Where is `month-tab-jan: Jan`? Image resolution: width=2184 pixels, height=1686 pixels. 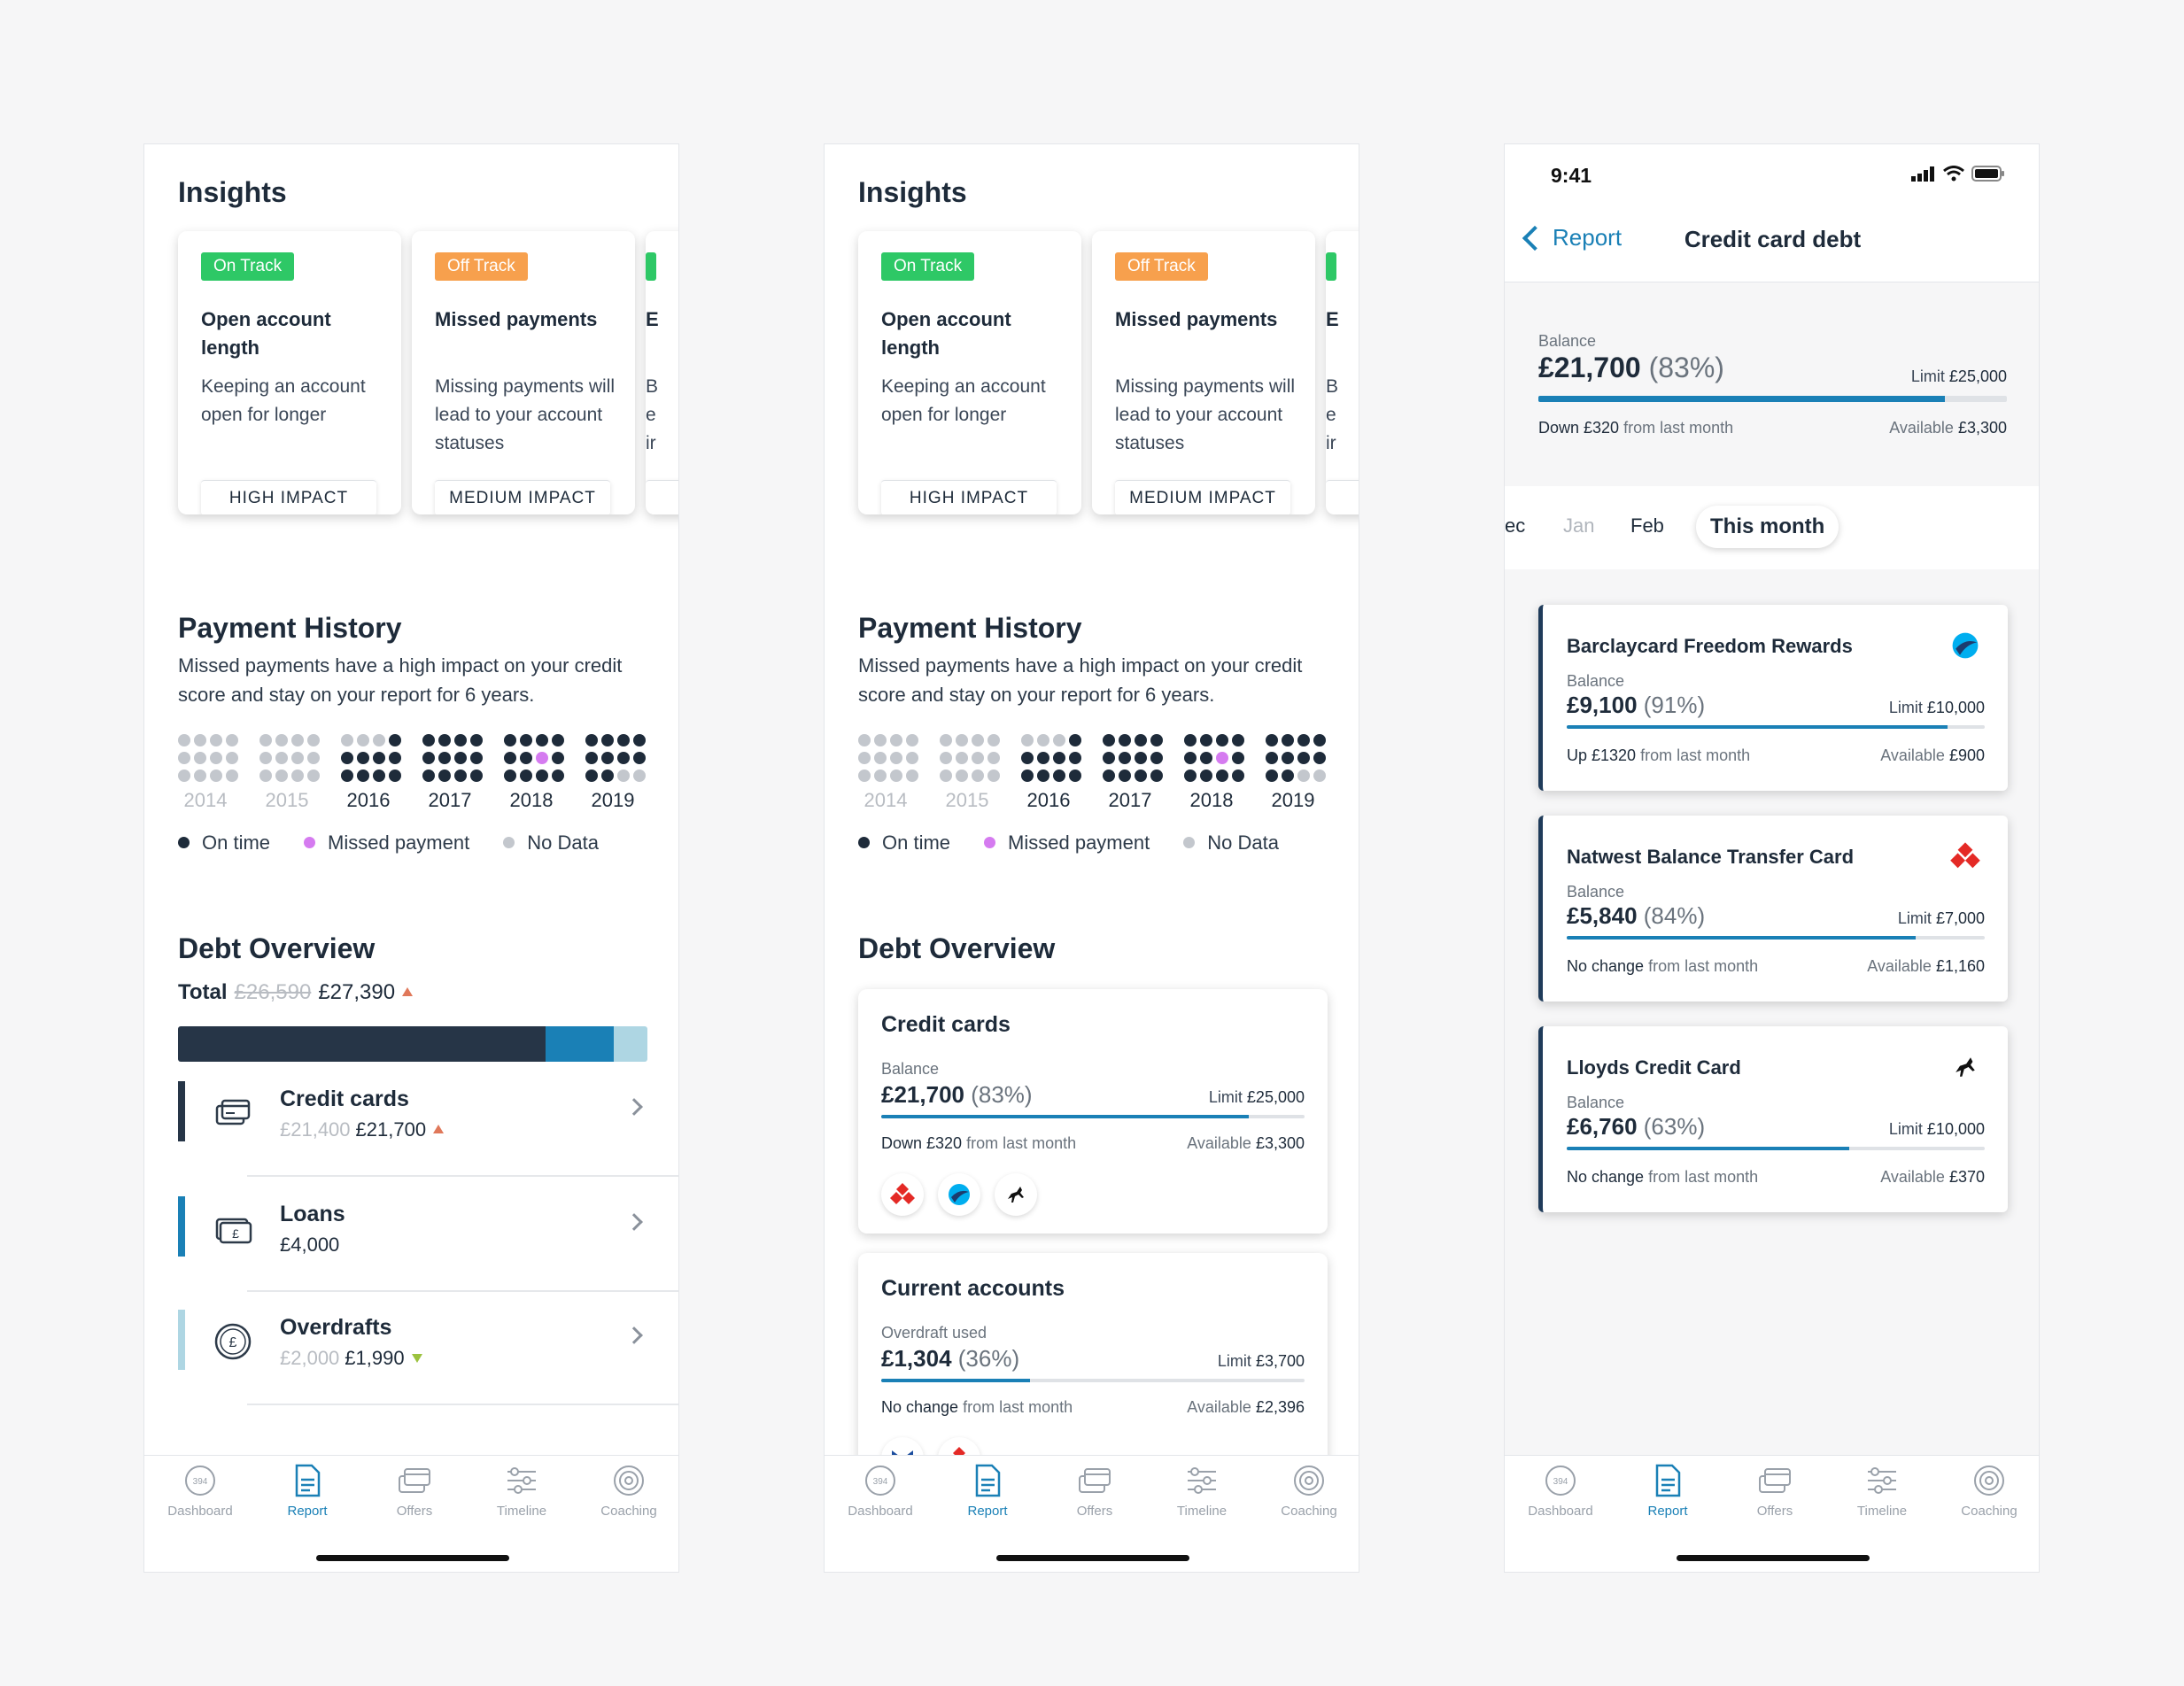 month-tab-jan: Jan is located at coordinates (1579, 525).